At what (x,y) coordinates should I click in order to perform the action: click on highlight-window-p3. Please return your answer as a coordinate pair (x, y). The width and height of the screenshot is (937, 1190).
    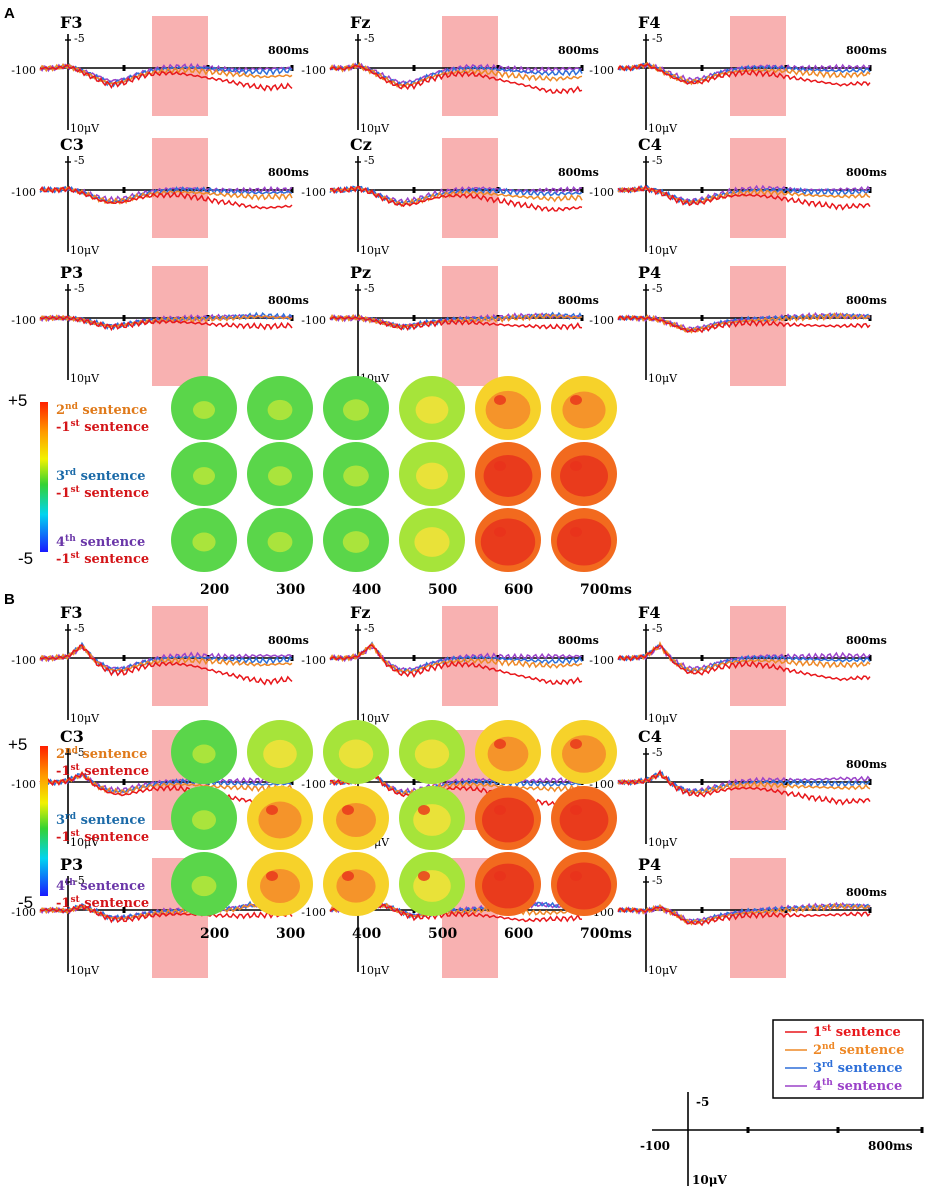
    Looking at the image, I should click on (180, 326).